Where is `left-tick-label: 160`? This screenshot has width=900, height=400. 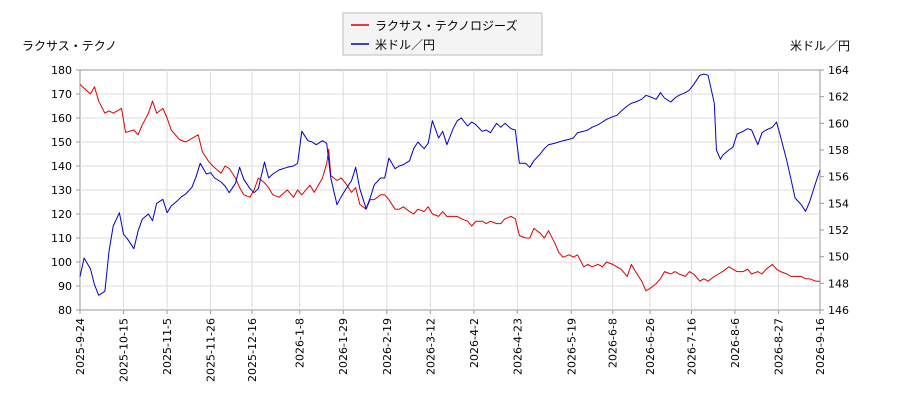
left-tick-label: 160 is located at coordinates (61, 118).